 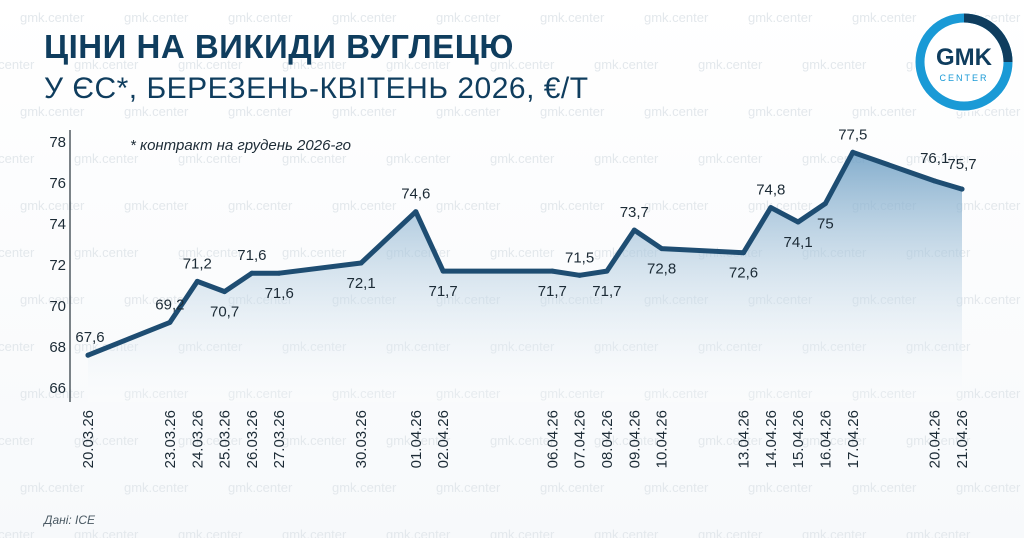 What do you see at coordinates (580, 439) in the screenshot?
I see `x-tick-label: 07.04.26` at bounding box center [580, 439].